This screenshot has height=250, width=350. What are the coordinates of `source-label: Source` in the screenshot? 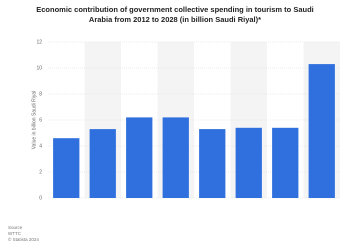 It's located at (15, 227).